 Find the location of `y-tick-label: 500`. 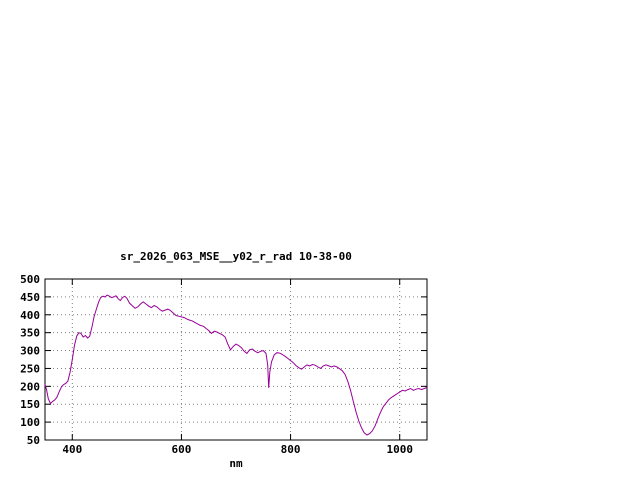

y-tick-label: 500 is located at coordinates (30, 279).